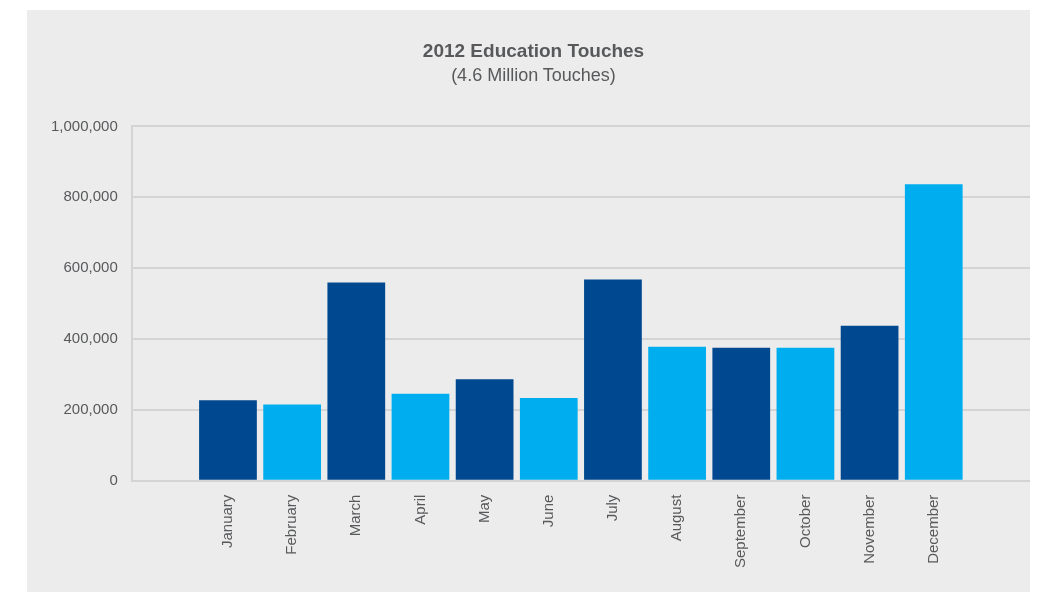 The height and width of the screenshot is (592, 1039). What do you see at coordinates (804, 521) in the screenshot?
I see `x-tick-label: October` at bounding box center [804, 521].